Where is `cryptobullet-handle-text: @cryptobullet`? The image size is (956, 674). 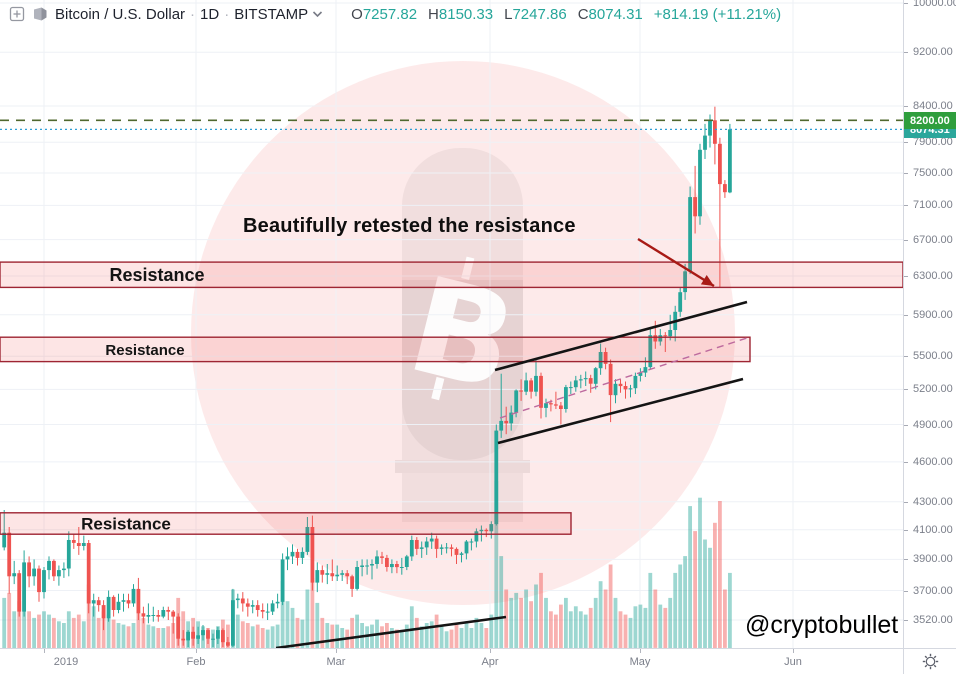 cryptobullet-handle-text: @cryptobullet is located at coordinates (822, 625).